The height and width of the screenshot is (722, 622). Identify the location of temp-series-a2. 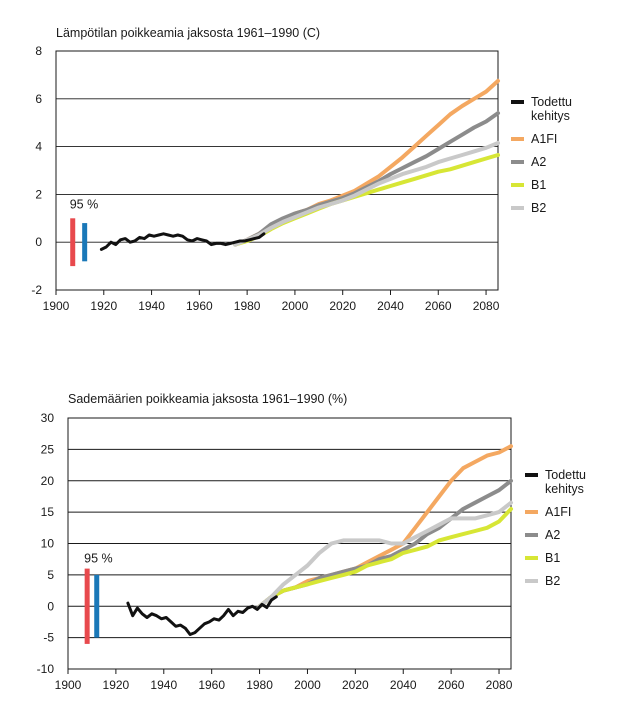
(366, 179).